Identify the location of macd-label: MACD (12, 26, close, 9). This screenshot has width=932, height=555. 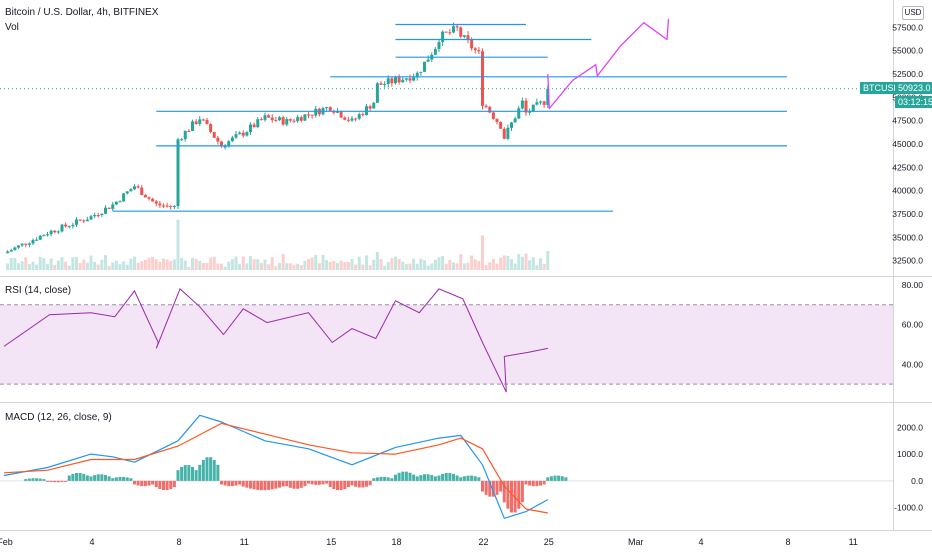
(58, 417).